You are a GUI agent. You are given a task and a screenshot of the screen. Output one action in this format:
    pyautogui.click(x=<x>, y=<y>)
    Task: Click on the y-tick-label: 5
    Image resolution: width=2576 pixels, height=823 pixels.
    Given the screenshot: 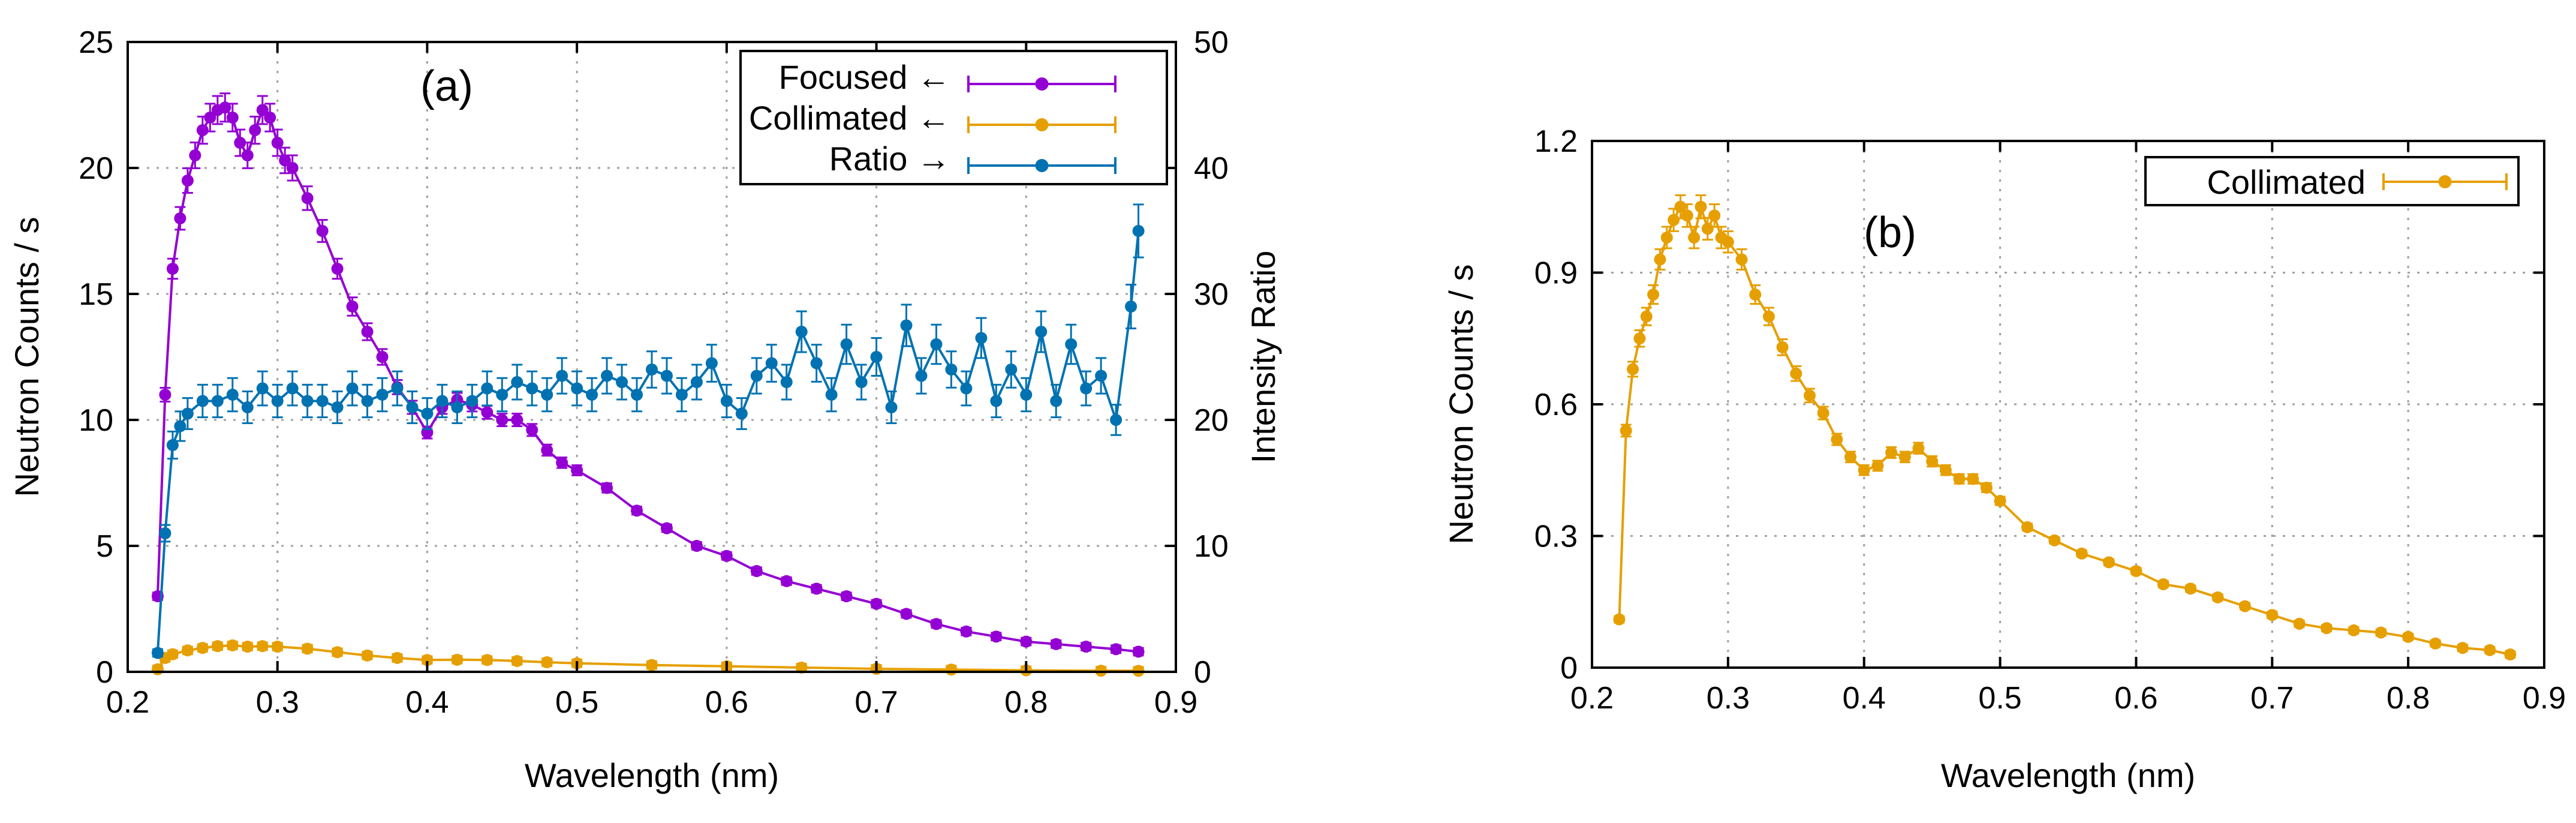 What is the action you would take?
    pyautogui.click(x=105, y=546)
    